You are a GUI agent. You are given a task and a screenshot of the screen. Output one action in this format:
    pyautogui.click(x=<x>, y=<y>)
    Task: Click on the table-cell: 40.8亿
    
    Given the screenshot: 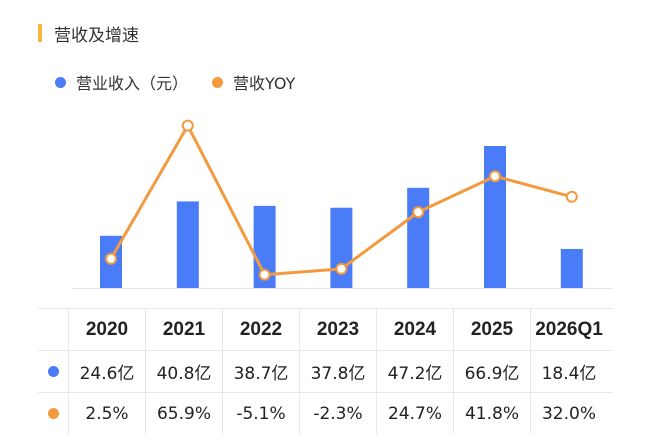 What is the action you would take?
    pyautogui.click(x=184, y=371)
    